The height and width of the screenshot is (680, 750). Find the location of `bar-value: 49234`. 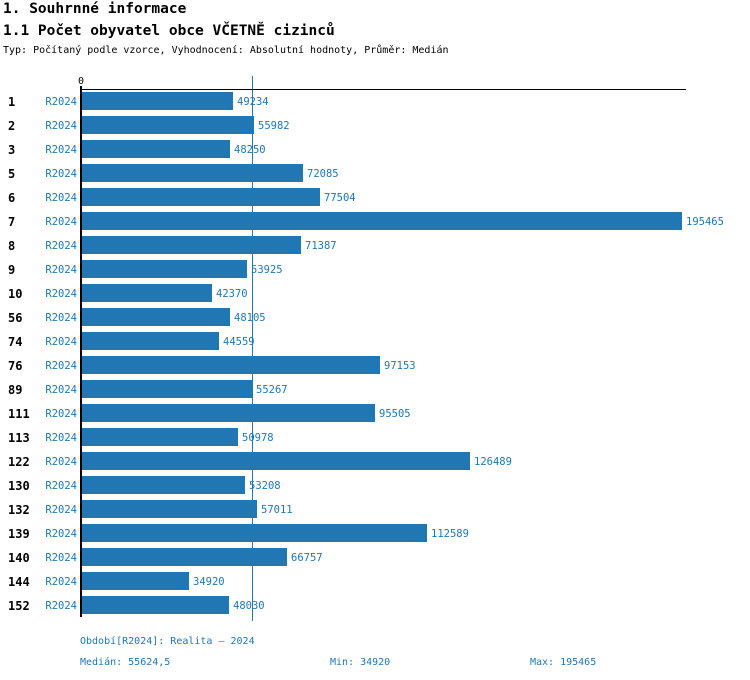

bar-value: 49234 is located at coordinates (253, 102).